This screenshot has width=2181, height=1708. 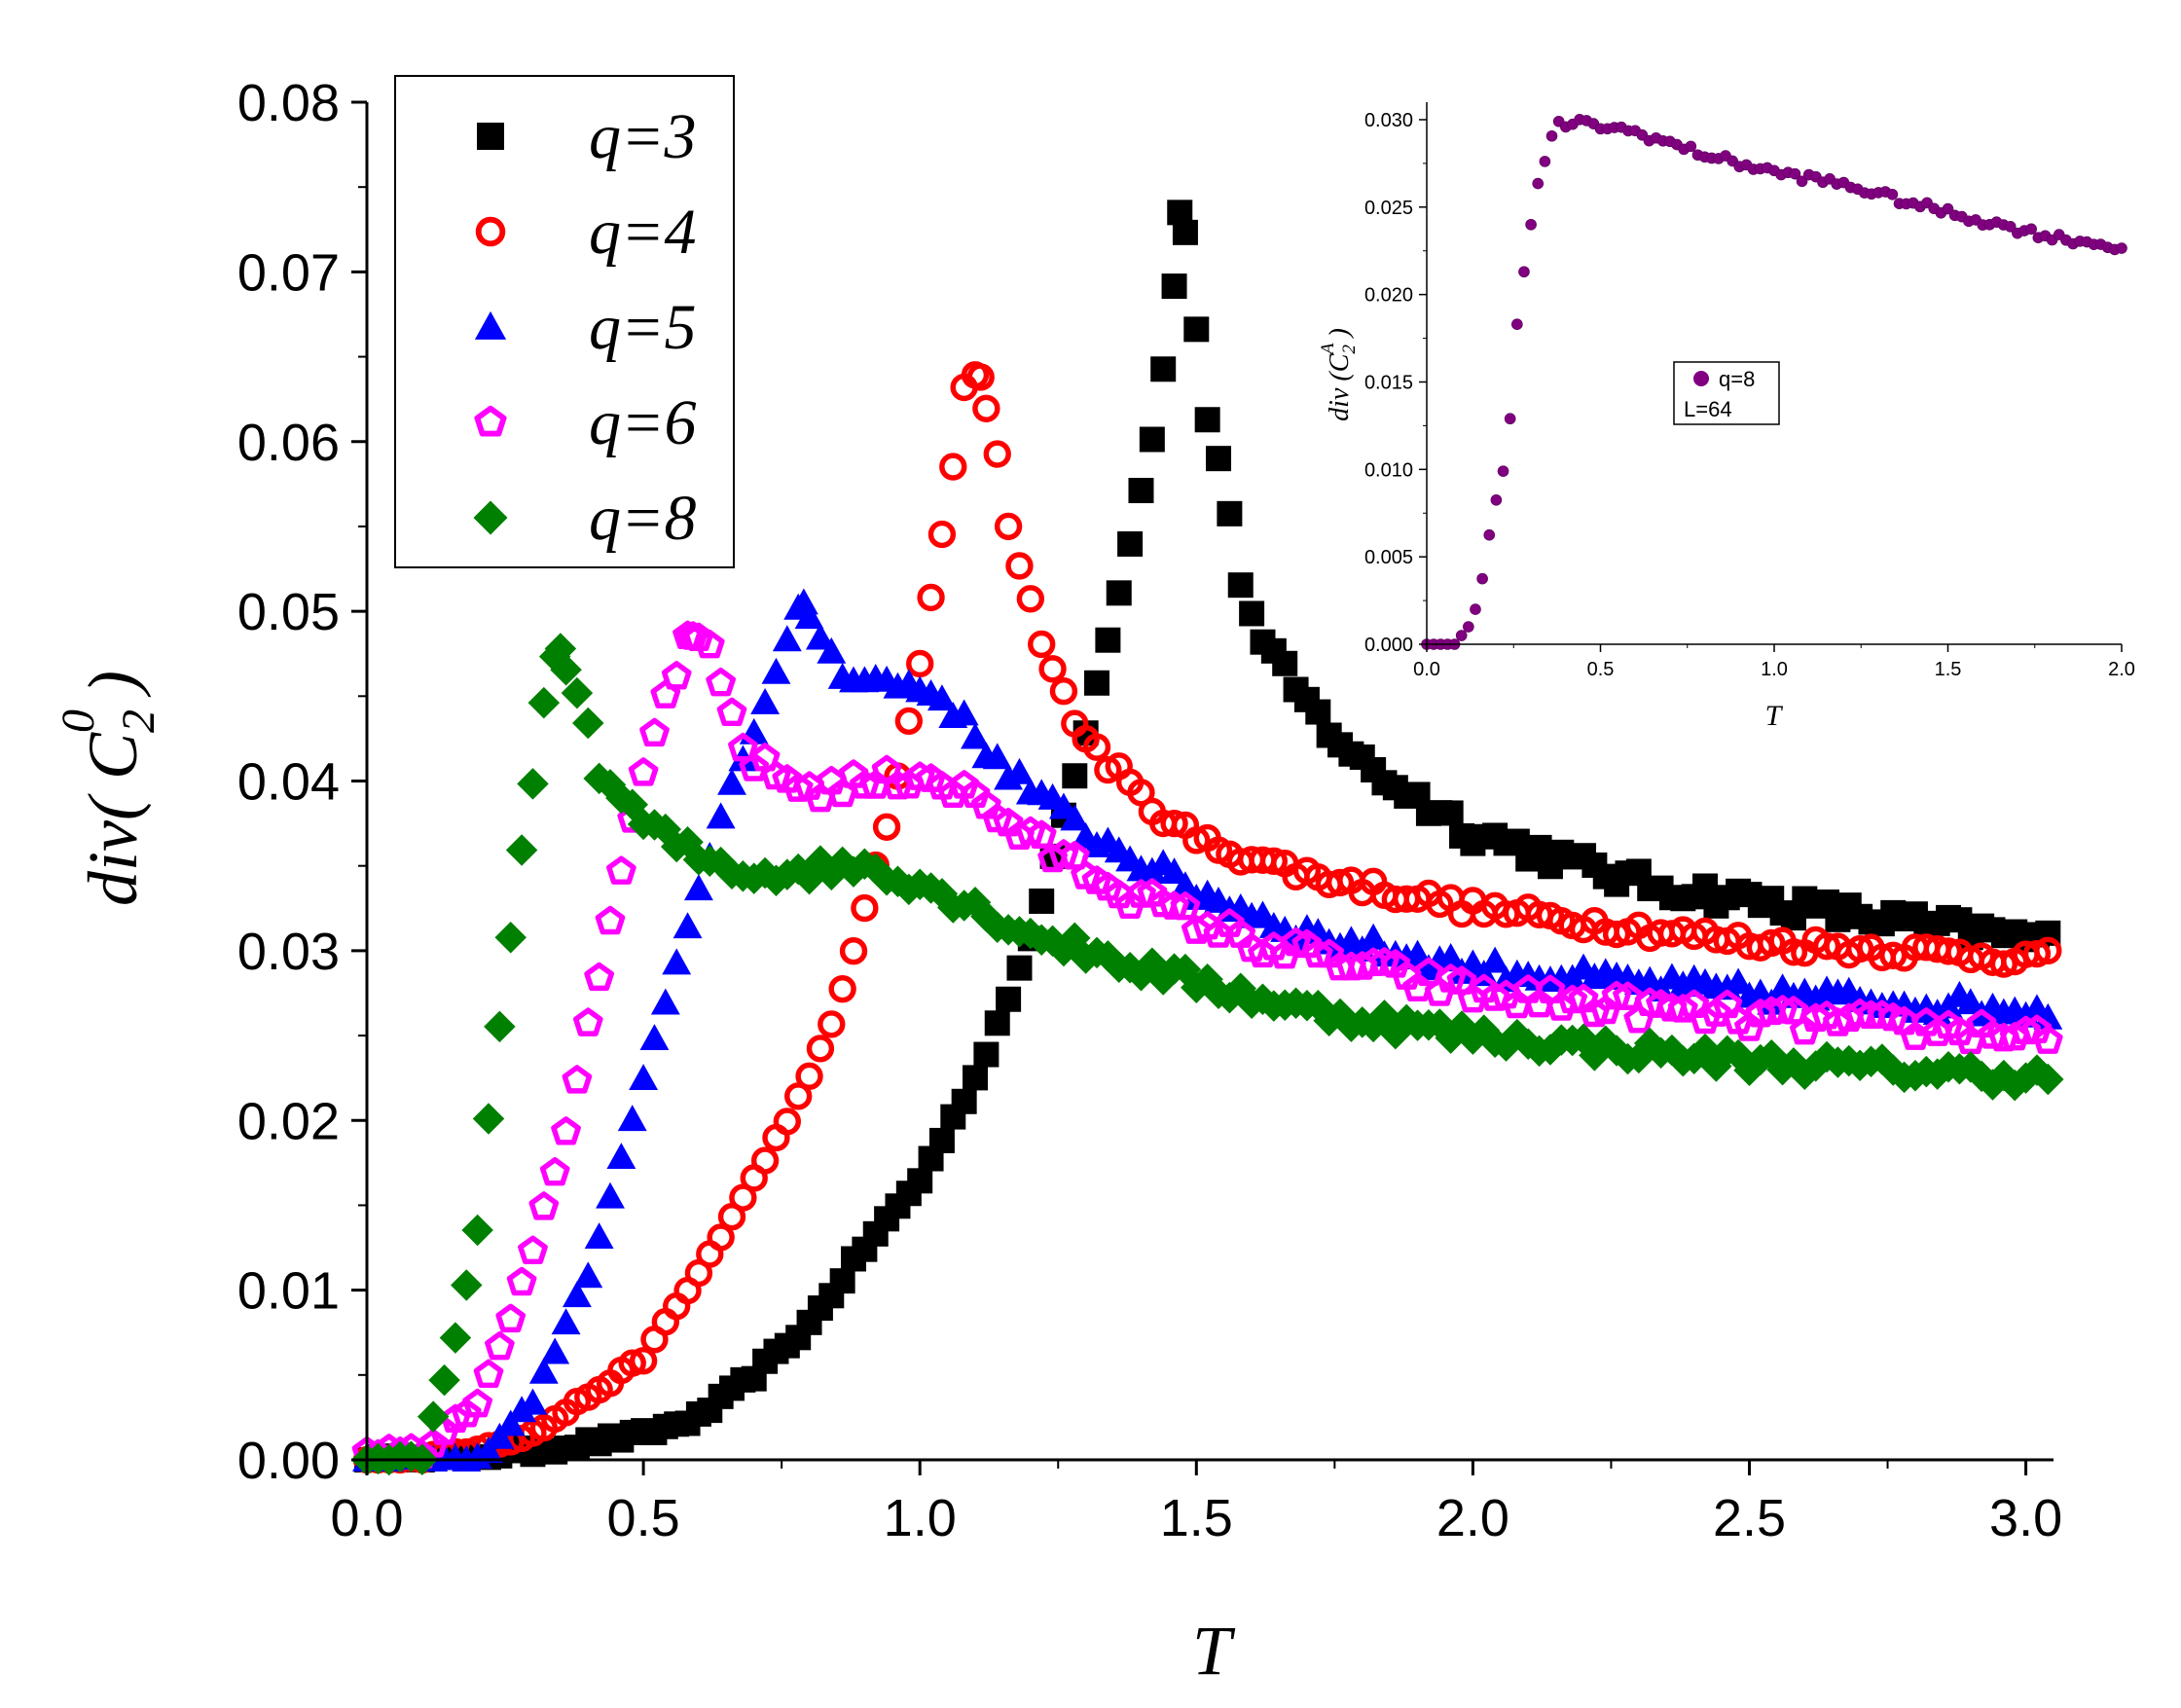 I want to click on legend: q=3 q=4 q=5 q=6 q=8, so click(x=564, y=321).